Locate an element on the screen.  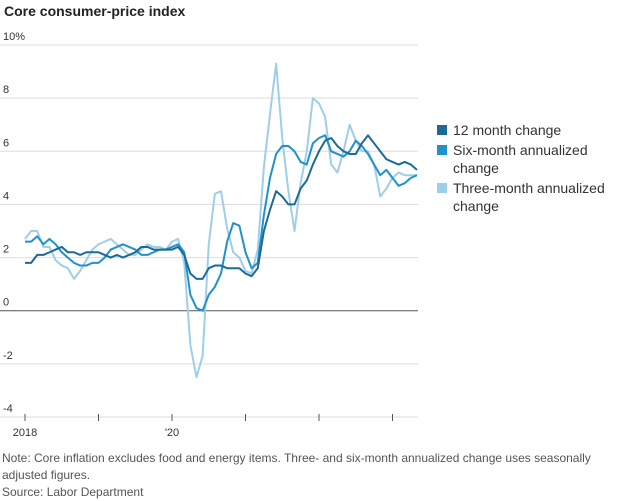
y-tick-label: 10% is located at coordinates (14, 37).